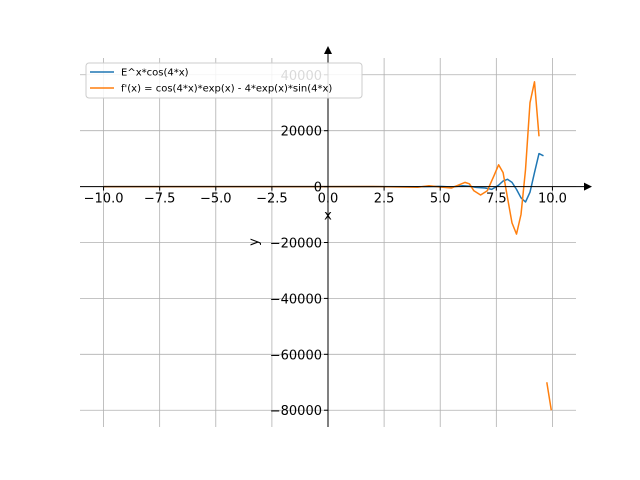 This screenshot has height=480, width=640. I want to click on y-axis-arrow, so click(328, 50).